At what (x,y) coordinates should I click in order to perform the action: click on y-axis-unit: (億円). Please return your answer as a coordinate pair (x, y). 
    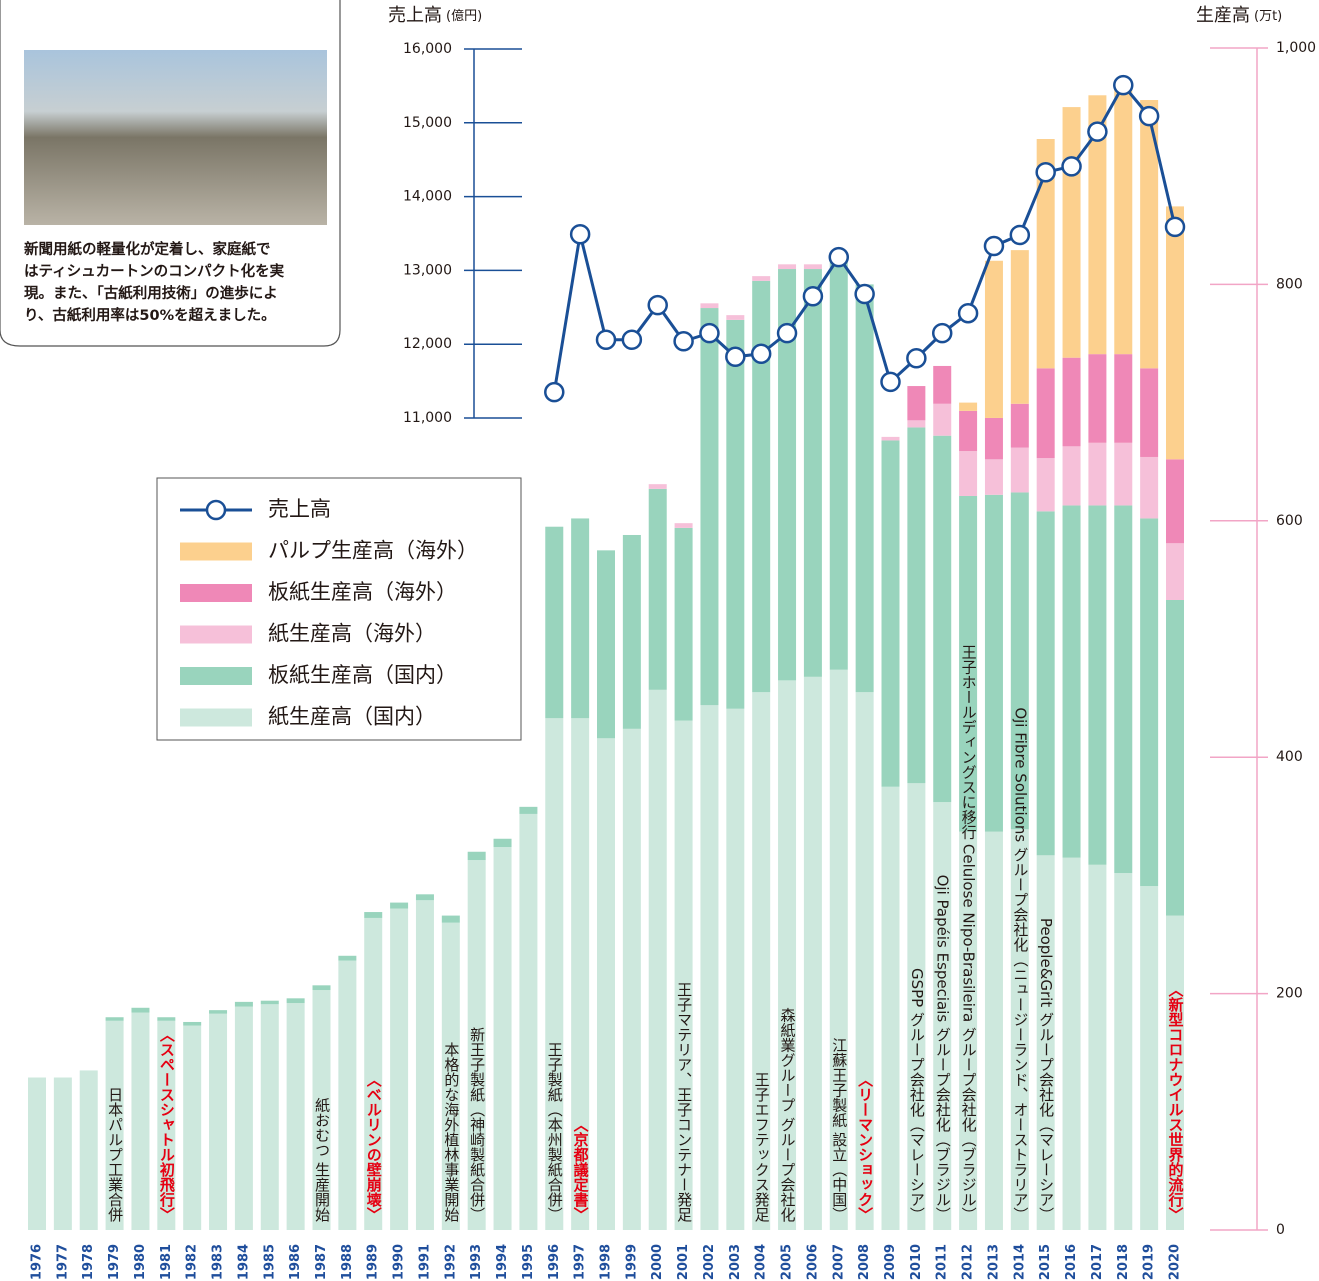
    Looking at the image, I should click on (464, 16).